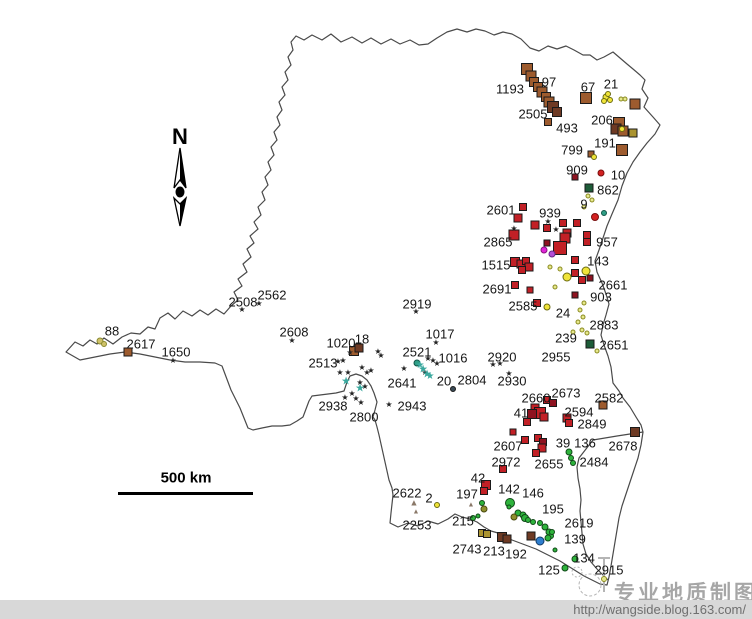  Describe the element at coordinates (341, 343) in the screenshot. I see `sample-label: 1020` at that location.